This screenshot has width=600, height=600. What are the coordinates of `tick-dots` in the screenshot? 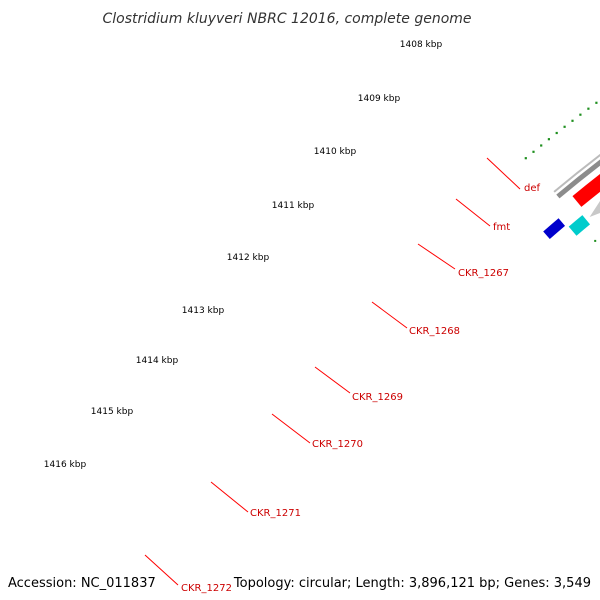 It's located at (561, 171).